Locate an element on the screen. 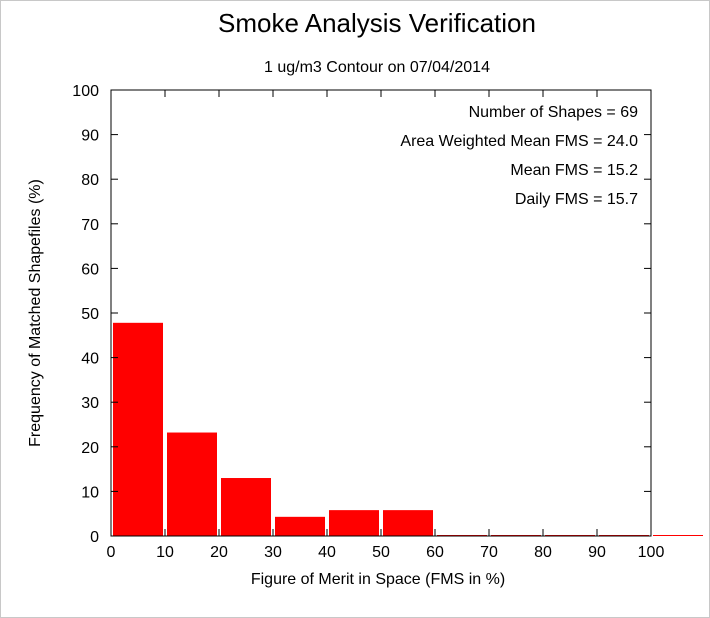 The width and height of the screenshot is (710, 618). x-tick-label: 10 is located at coordinates (165, 552).